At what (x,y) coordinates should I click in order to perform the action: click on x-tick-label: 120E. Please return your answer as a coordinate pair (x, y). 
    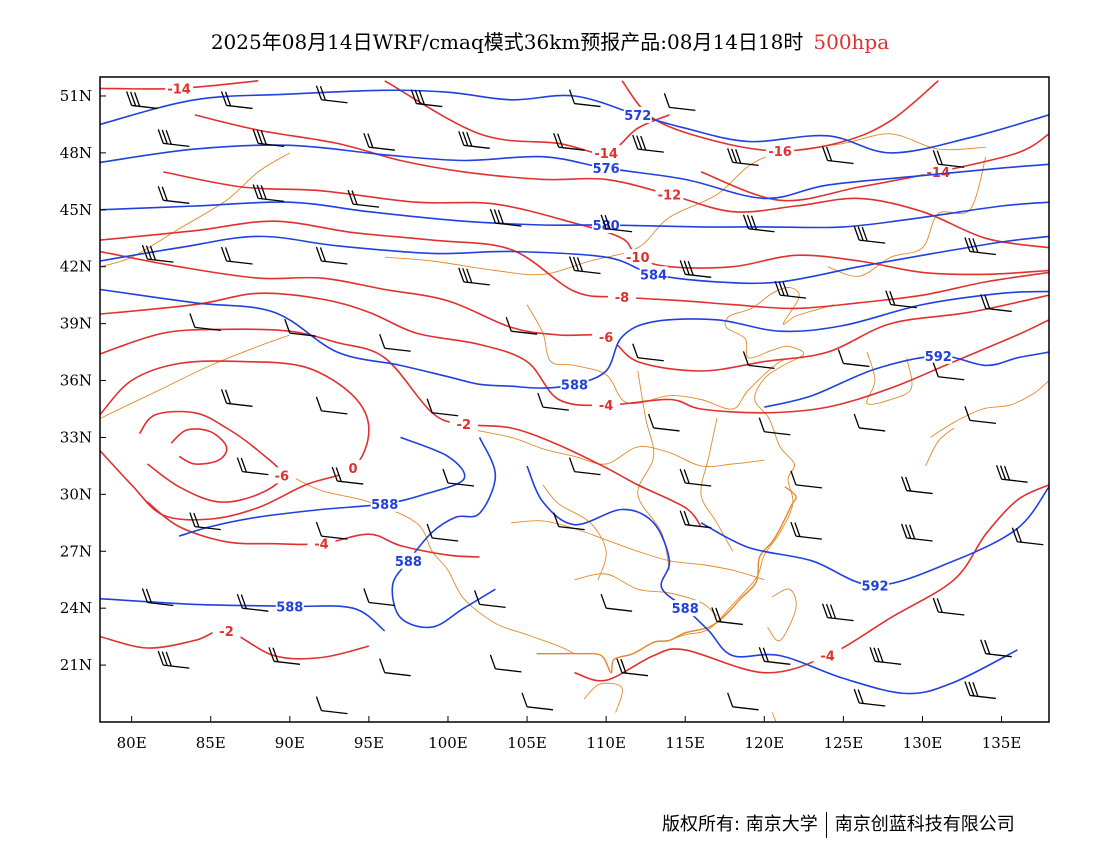
    Looking at the image, I should click on (765, 743).